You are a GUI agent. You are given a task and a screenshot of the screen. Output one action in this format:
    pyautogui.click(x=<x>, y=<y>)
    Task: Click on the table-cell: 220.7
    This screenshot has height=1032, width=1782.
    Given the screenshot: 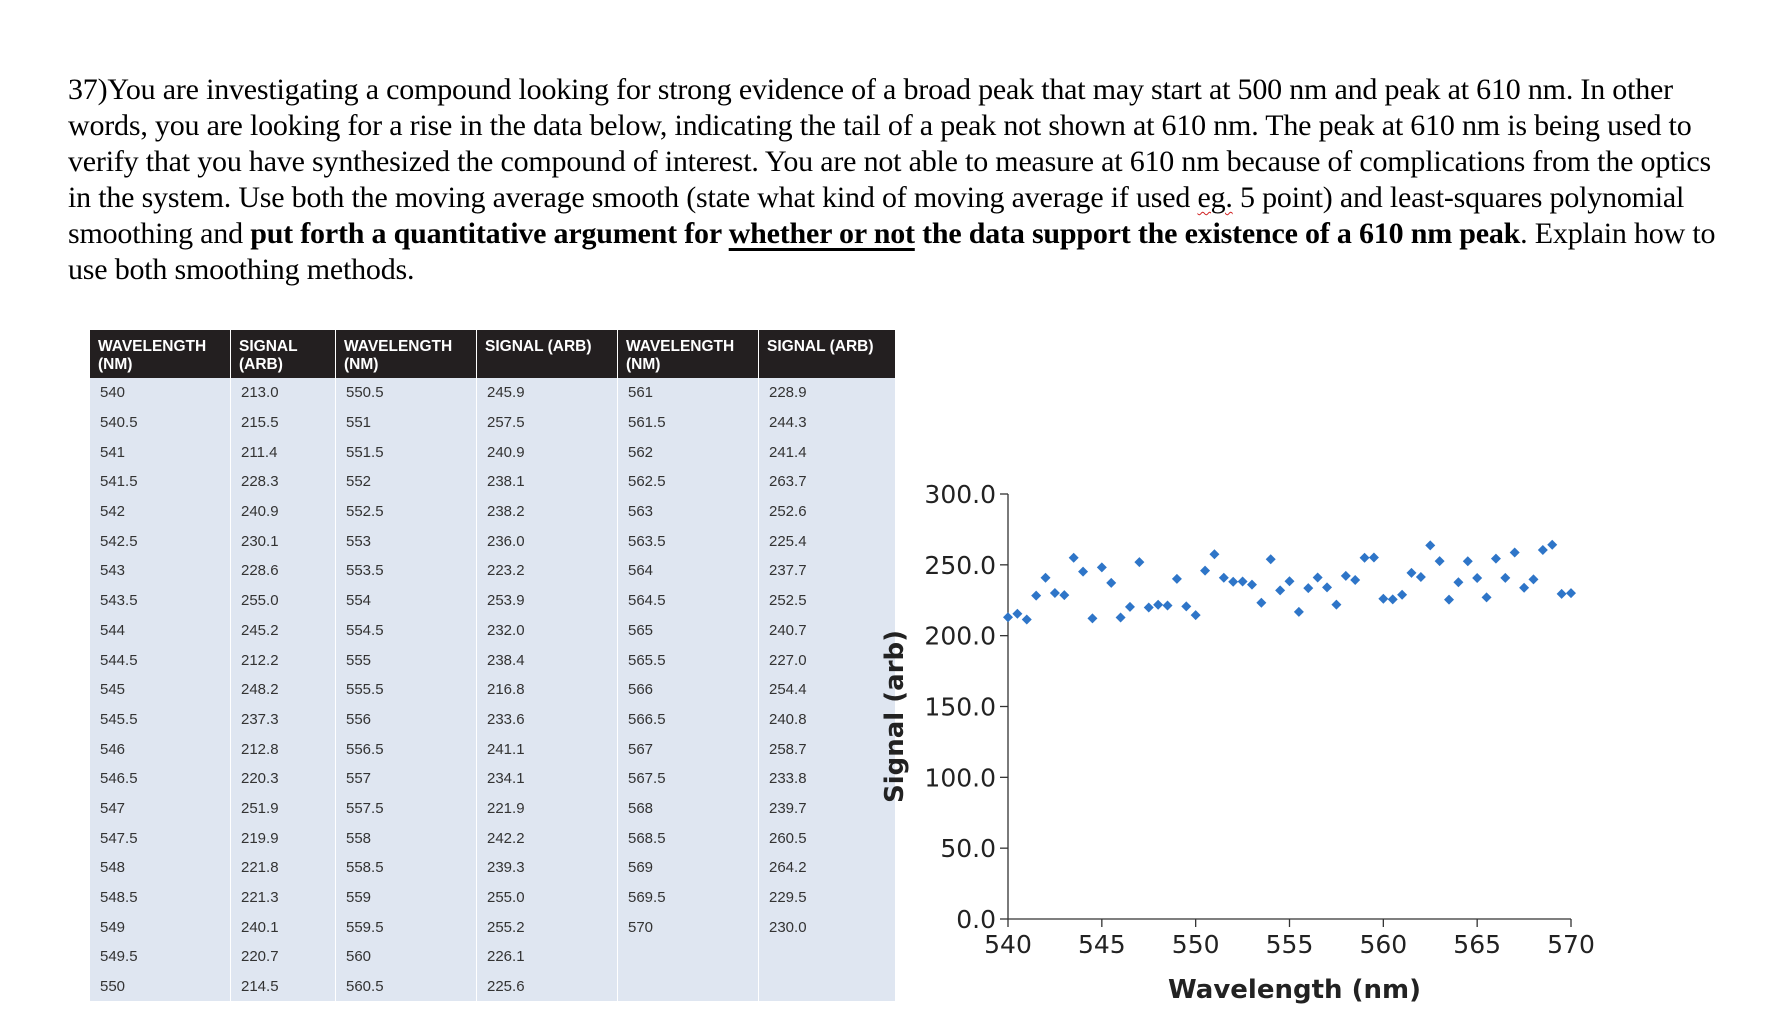 What is the action you would take?
    pyautogui.click(x=283, y=957)
    